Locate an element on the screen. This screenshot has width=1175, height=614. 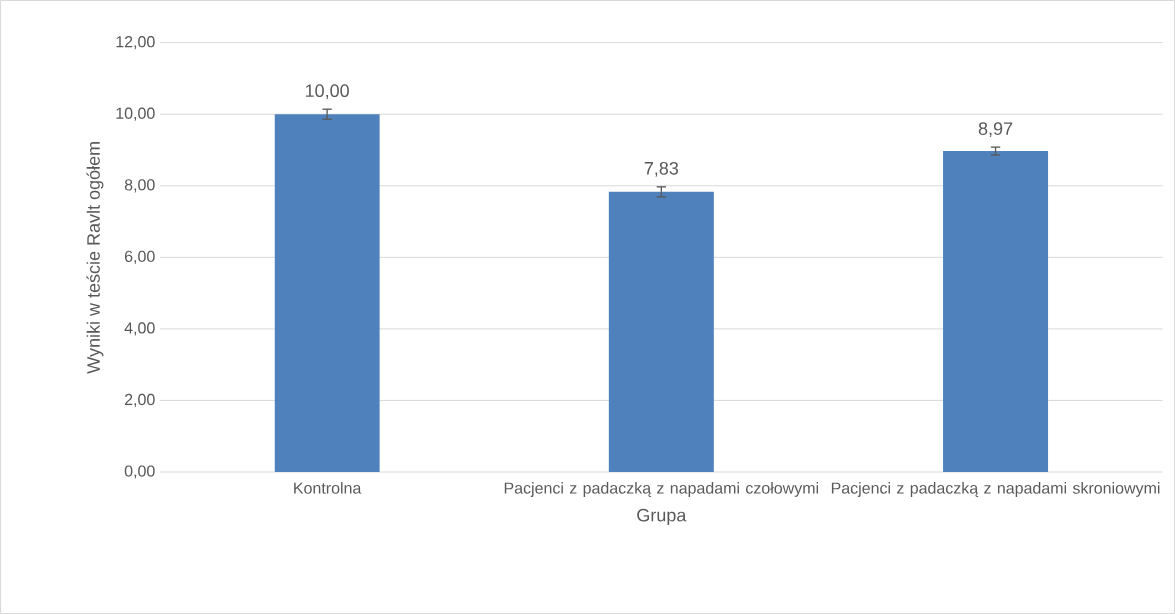
y-axis-title: Wyniki w teście Ravlt ogółem is located at coordinates (95, 258).